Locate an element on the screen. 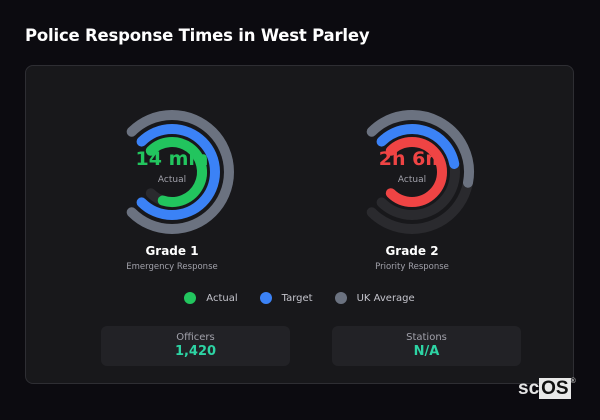 This screenshot has width=600, height=420. legend-item-actual: Actual is located at coordinates (211, 298).